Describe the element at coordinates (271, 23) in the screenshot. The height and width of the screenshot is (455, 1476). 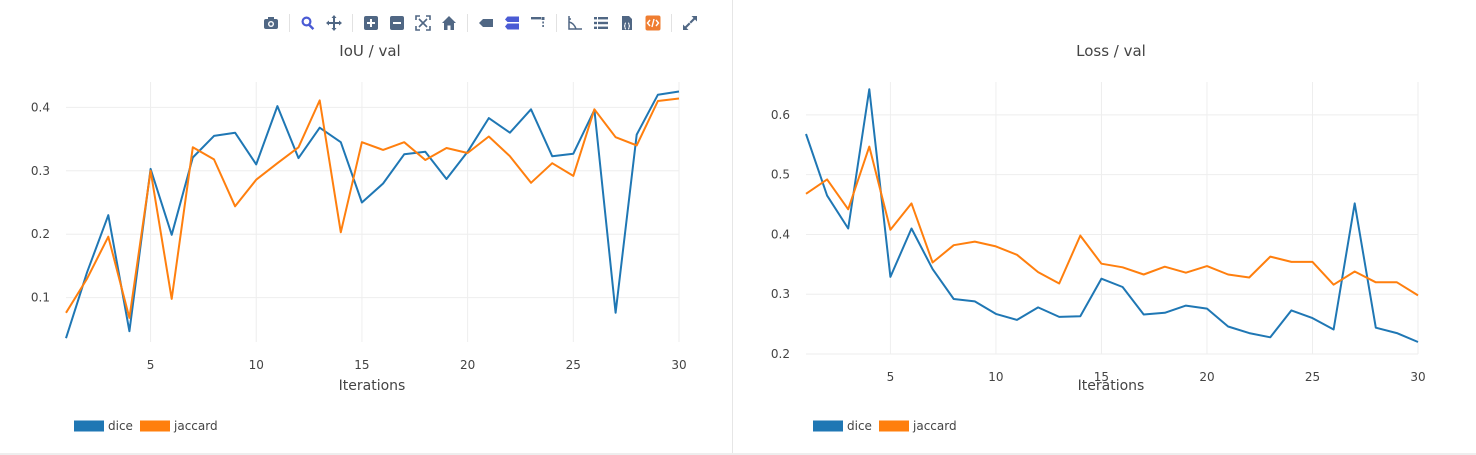
I see `camera-icon` at that location.